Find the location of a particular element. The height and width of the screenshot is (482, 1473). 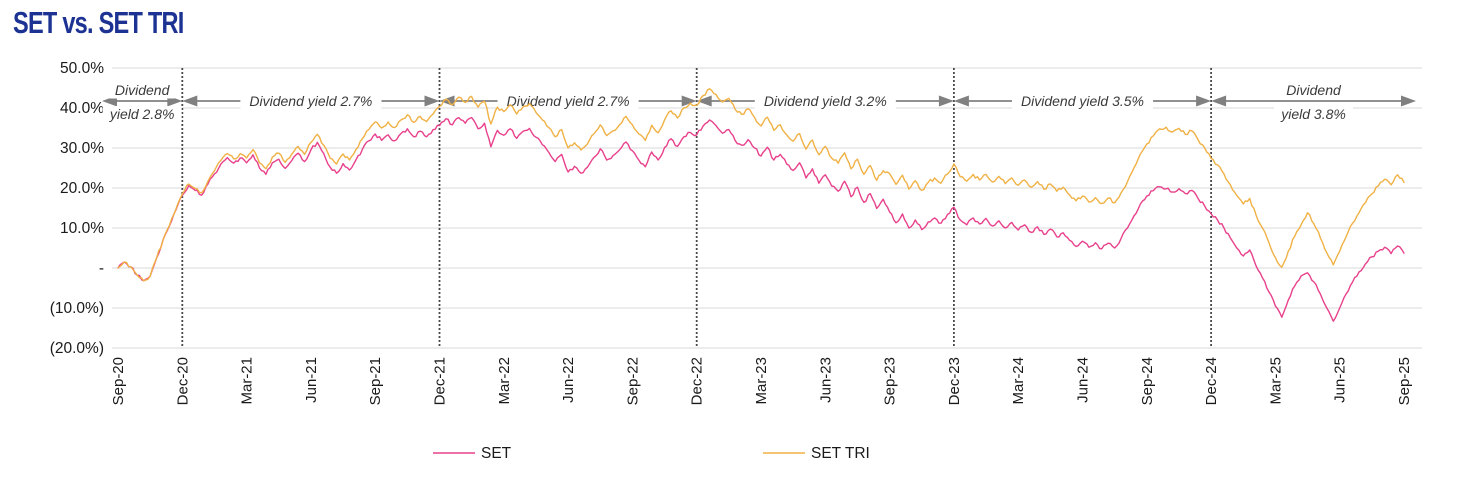

y-axis-tick-label: 30.0% is located at coordinates (82, 148).